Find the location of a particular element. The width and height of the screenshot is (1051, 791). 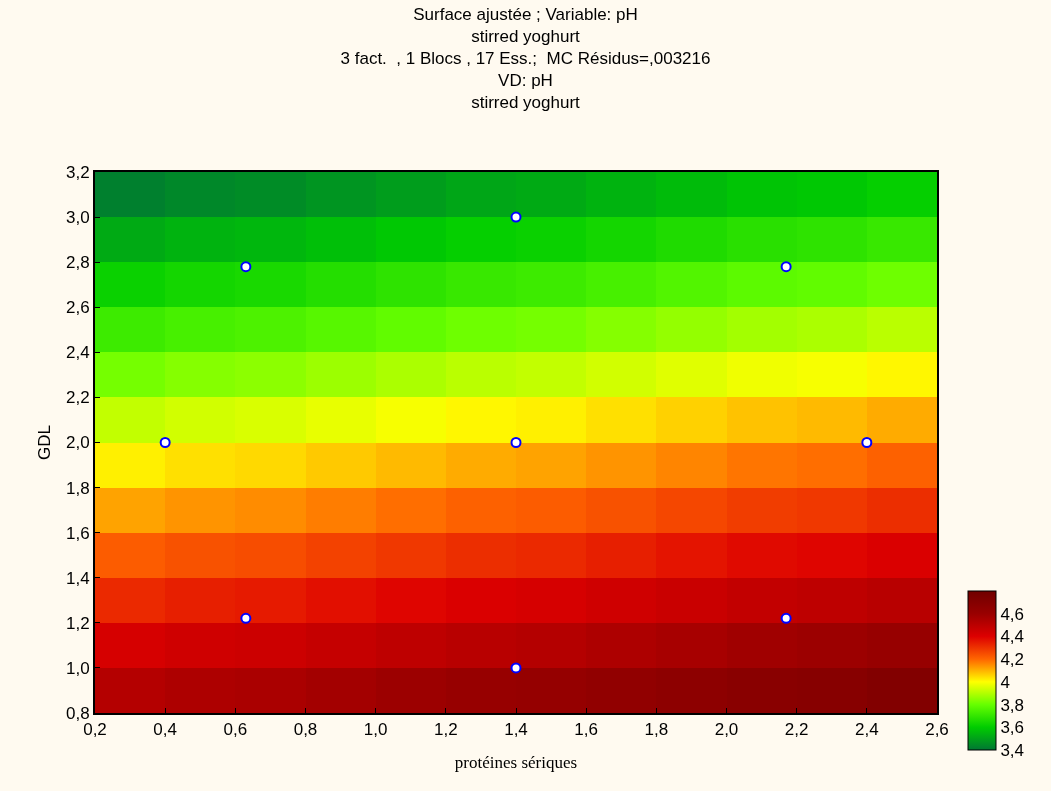

x-tick-label: 1,8 is located at coordinates (656, 730).